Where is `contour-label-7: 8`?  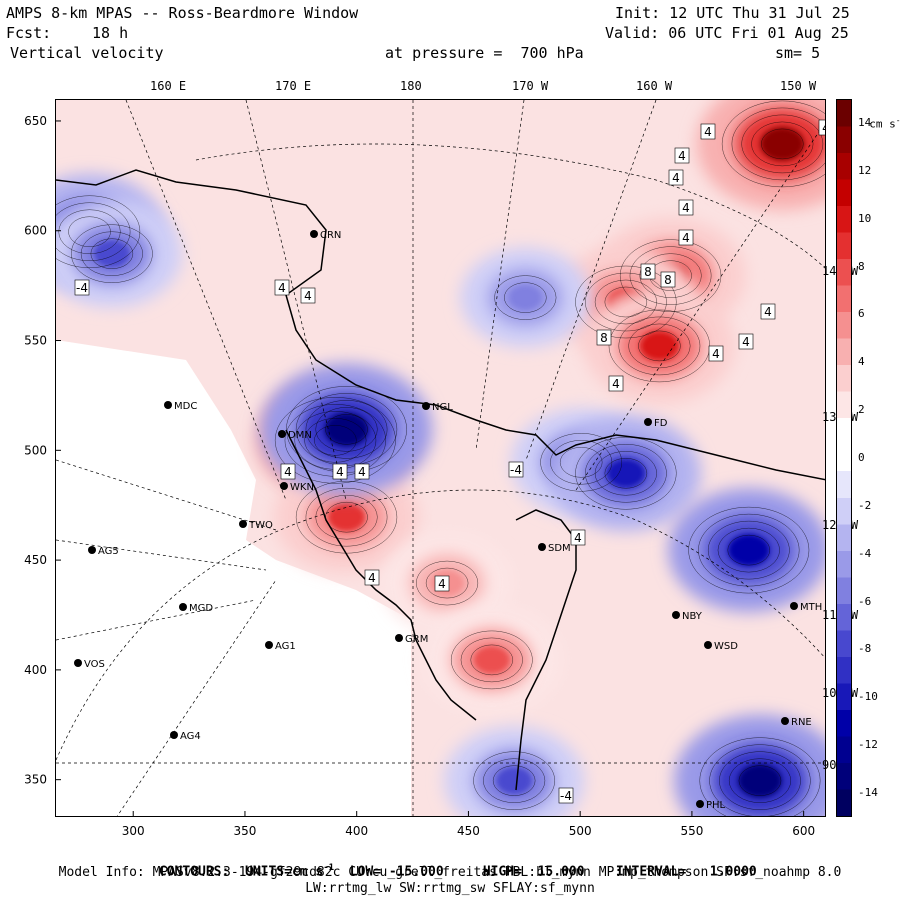
contour-label-7: 8 is located at coordinates (648, 272).